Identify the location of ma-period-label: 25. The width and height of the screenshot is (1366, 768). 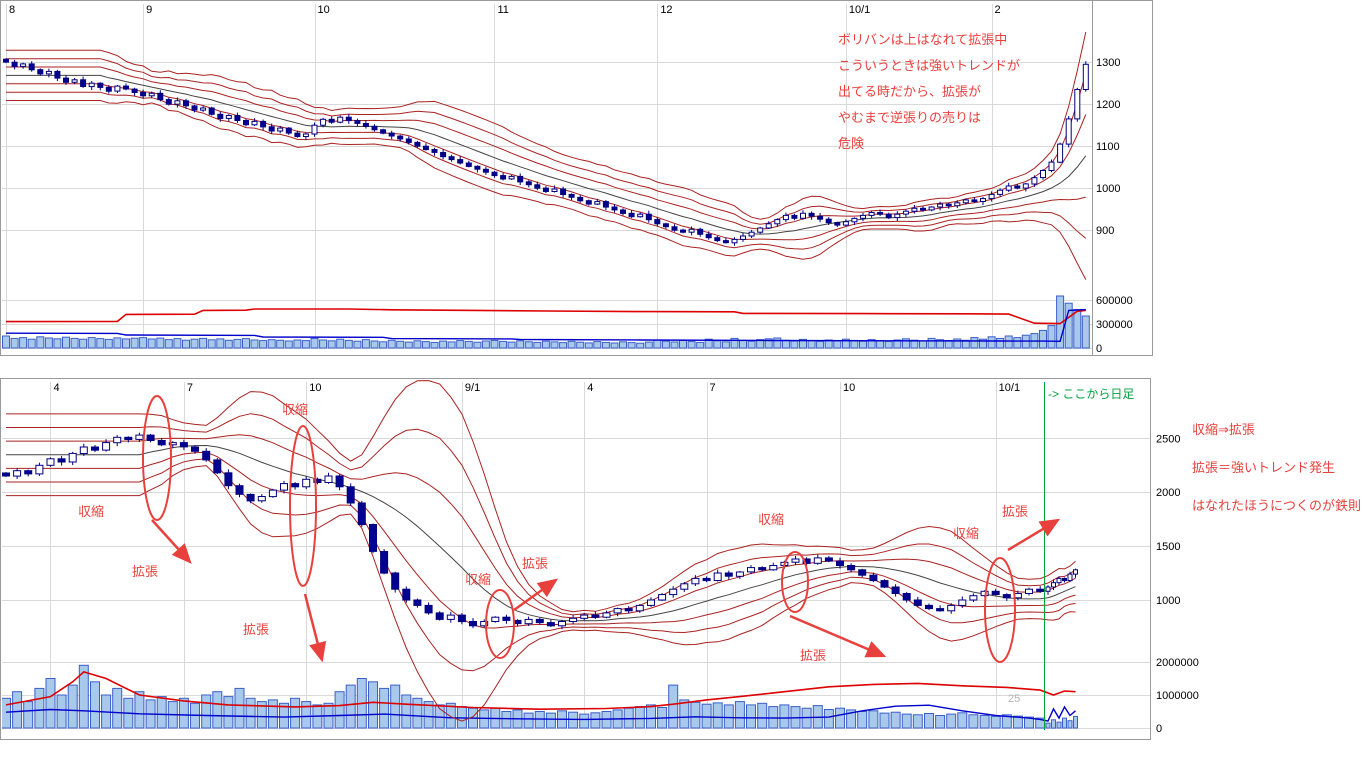
(1014, 699).